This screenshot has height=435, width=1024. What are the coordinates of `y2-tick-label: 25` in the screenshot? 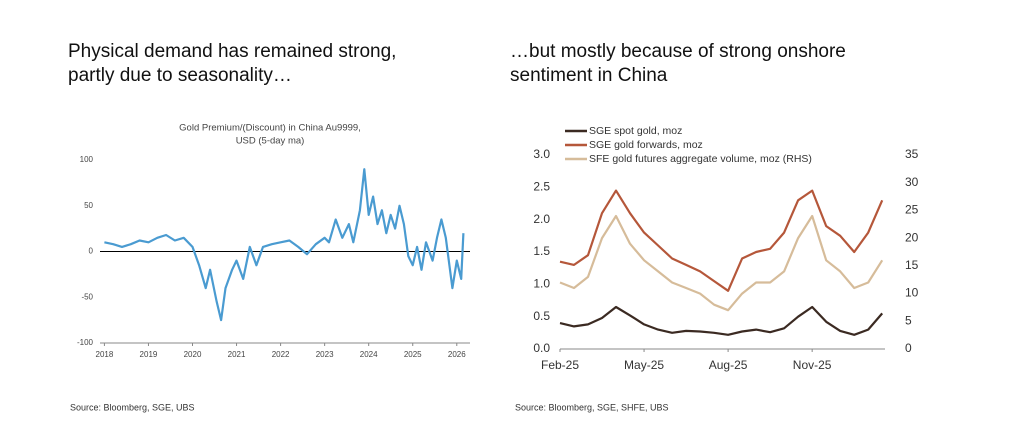 It's located at (912, 210).